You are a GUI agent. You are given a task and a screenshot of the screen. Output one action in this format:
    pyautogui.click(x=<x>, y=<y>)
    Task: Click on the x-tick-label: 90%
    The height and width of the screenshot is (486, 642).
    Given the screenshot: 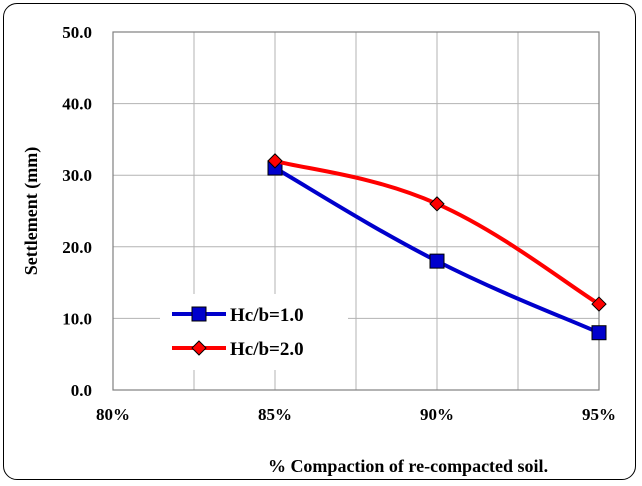 What is the action you would take?
    pyautogui.click(x=437, y=414)
    